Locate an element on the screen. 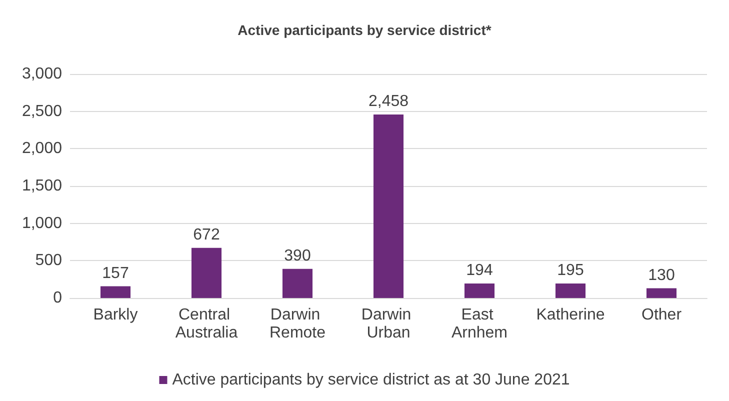 Image resolution: width=729 pixels, height=401 pixels. y-tick-label: 1,000 is located at coordinates (42, 223).